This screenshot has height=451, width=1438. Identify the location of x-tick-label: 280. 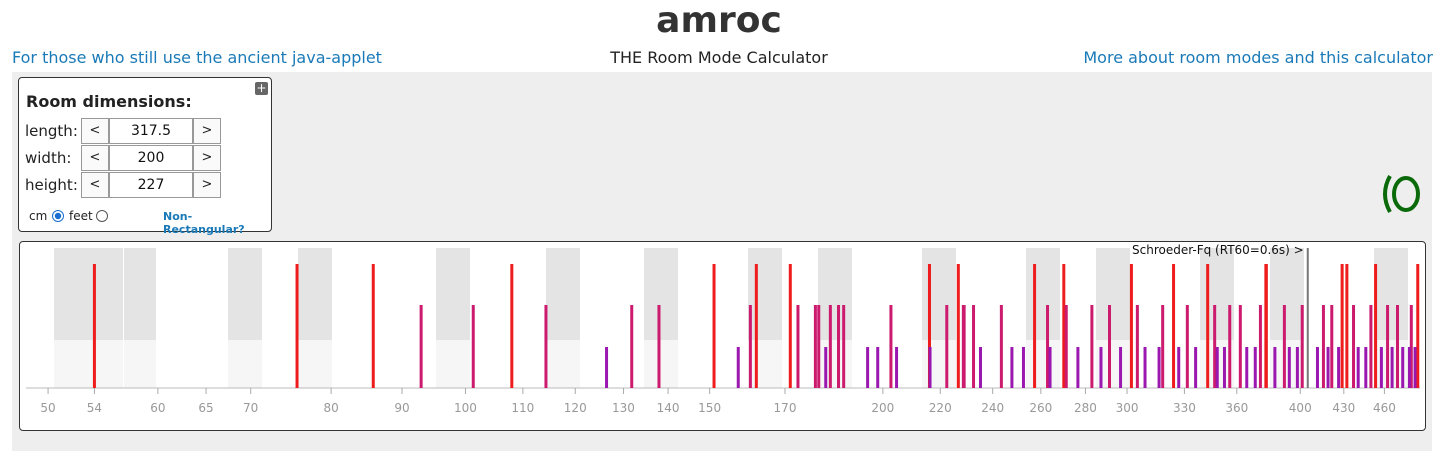
(1085, 408).